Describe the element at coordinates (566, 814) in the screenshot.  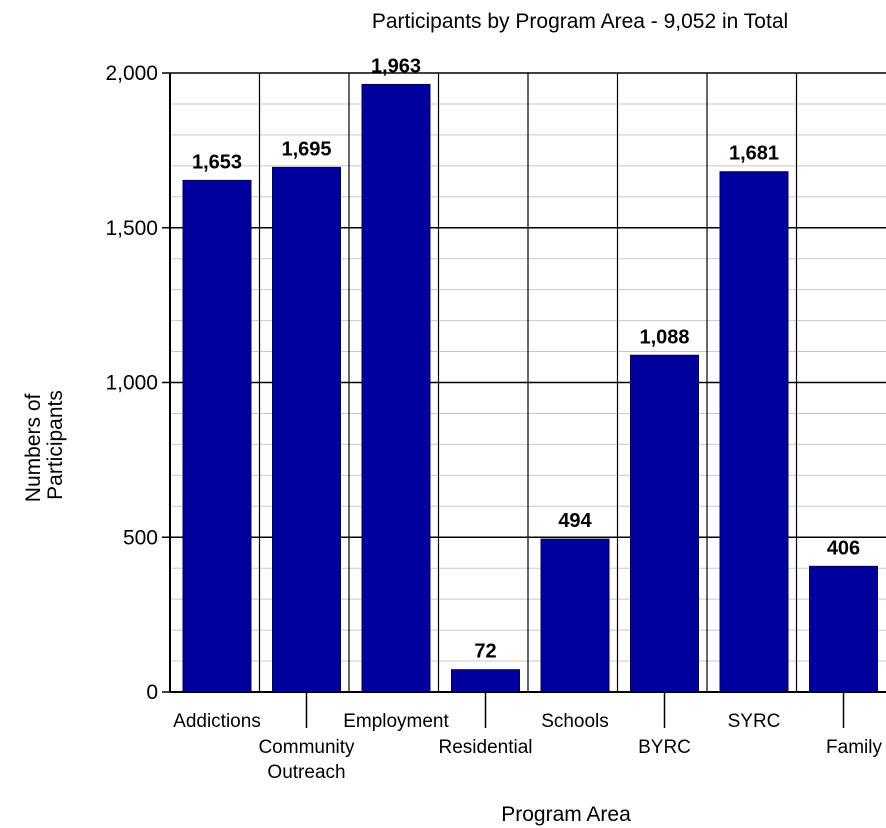
I see `x-axis-label: Program Area` at that location.